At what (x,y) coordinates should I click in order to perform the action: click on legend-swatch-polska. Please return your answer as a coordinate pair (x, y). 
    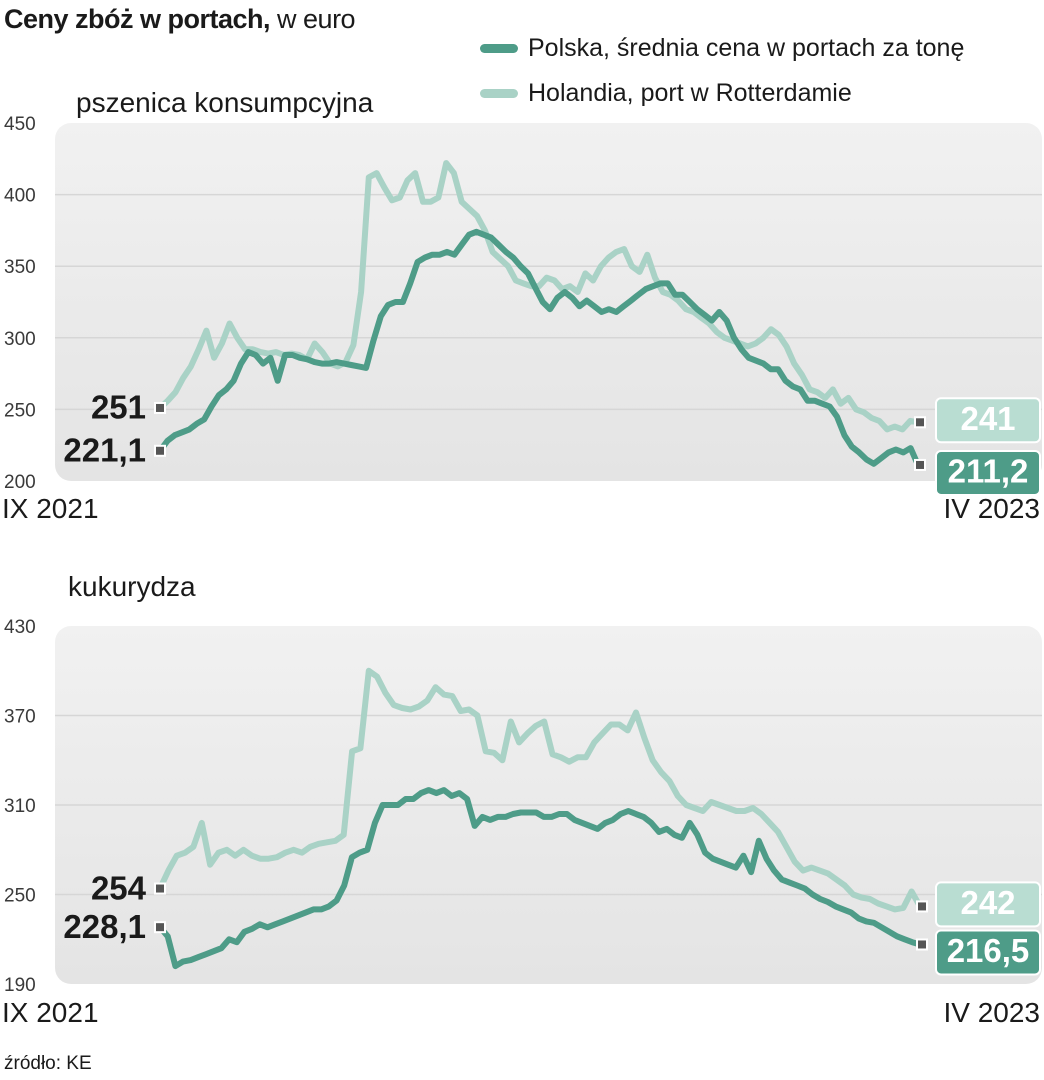
    Looking at the image, I should click on (499, 48).